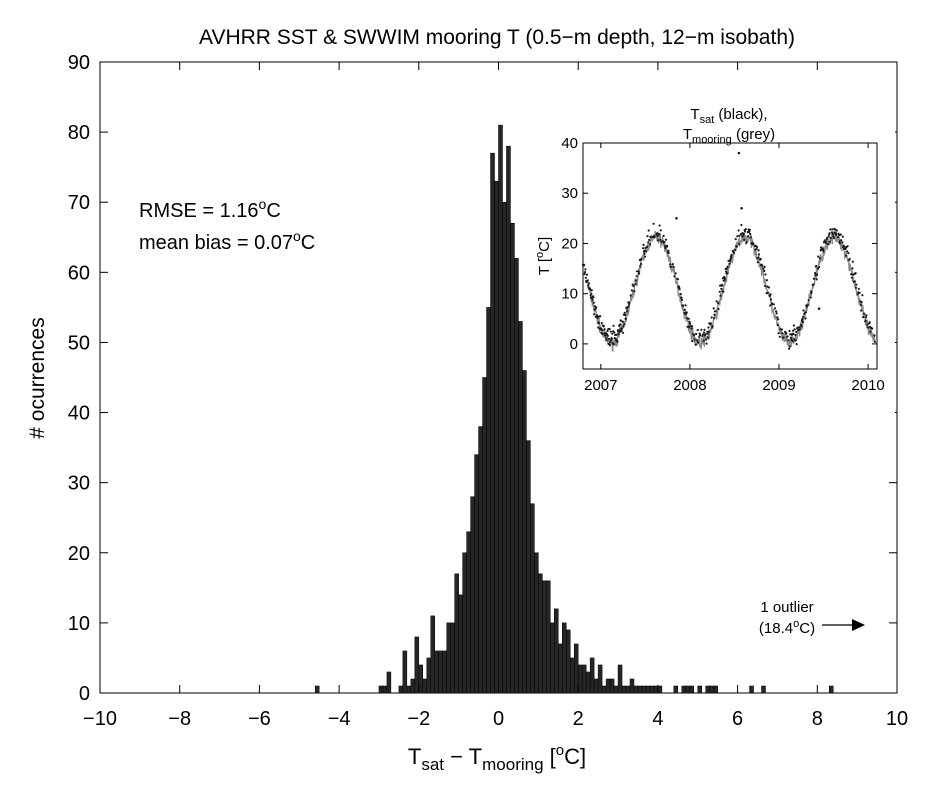 The width and height of the screenshot is (928, 785). I want to click on x-axis-label: Tsat − Tmooring [oC], so click(497, 758).